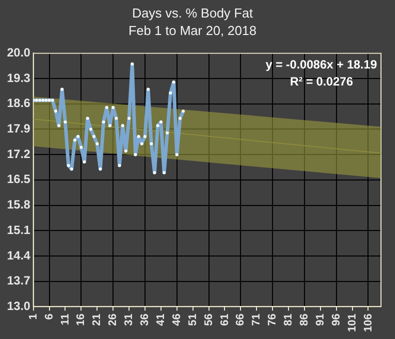 The height and width of the screenshot is (339, 395). I want to click on x-tick-label: 6, so click(49, 317).